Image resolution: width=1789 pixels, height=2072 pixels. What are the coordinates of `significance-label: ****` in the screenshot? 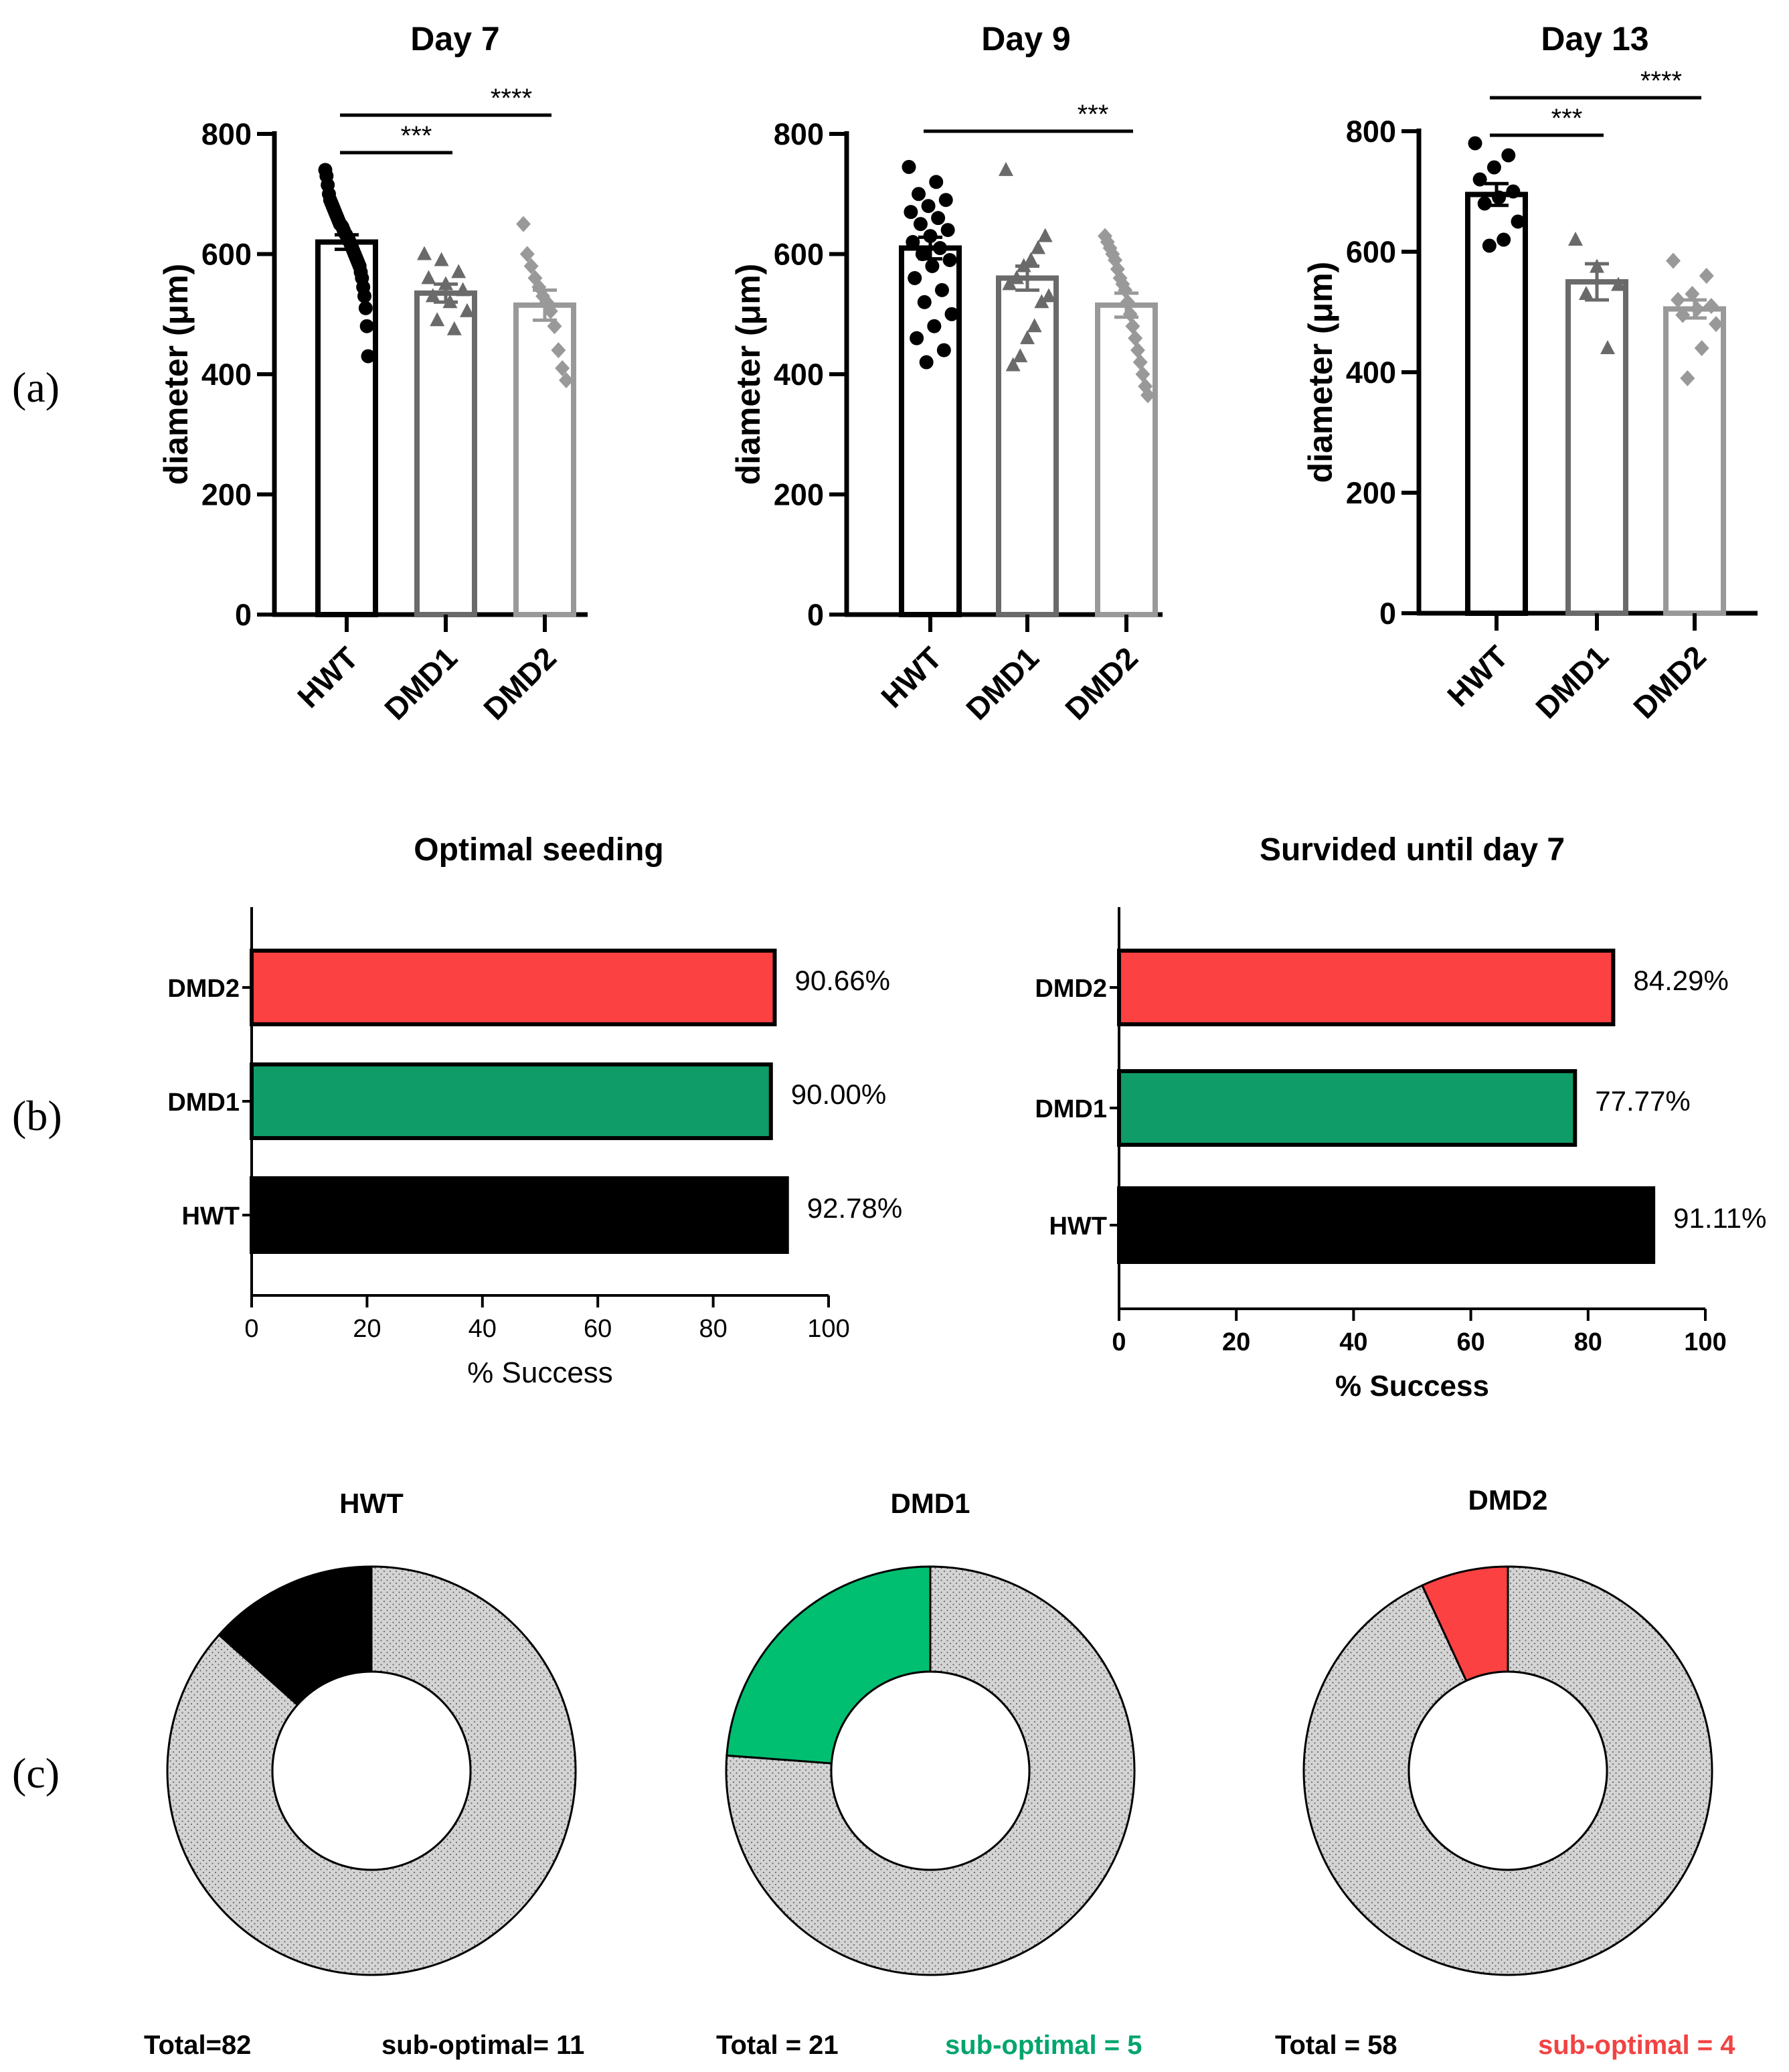 It's located at (1661, 81).